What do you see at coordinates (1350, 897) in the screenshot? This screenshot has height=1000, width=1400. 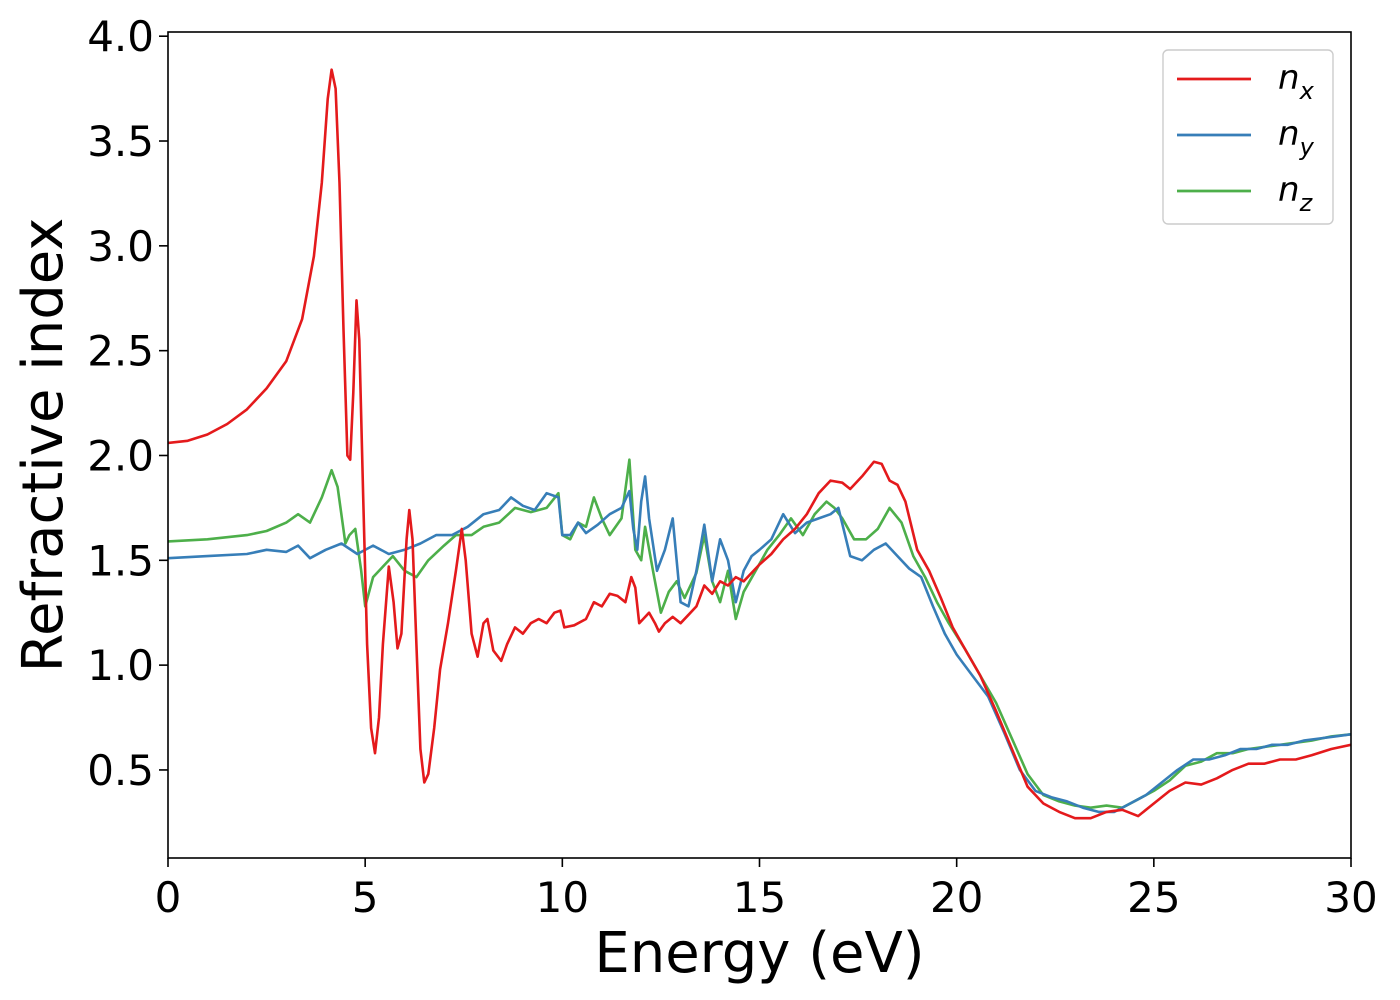 I see `x-tick-label: 30` at bounding box center [1350, 897].